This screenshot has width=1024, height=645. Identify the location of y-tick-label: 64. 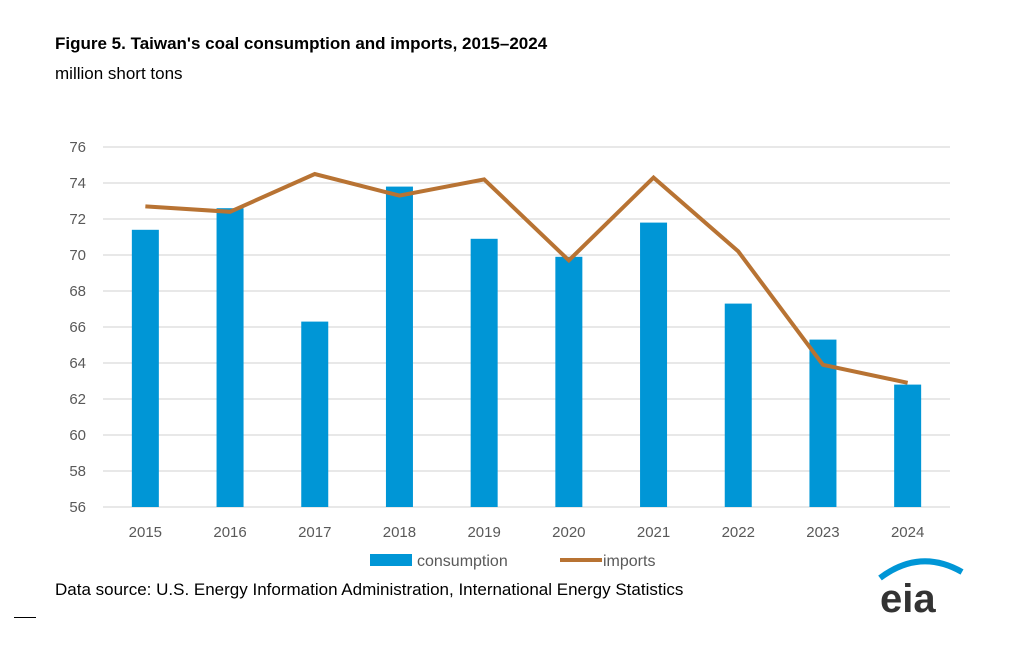
(77, 363).